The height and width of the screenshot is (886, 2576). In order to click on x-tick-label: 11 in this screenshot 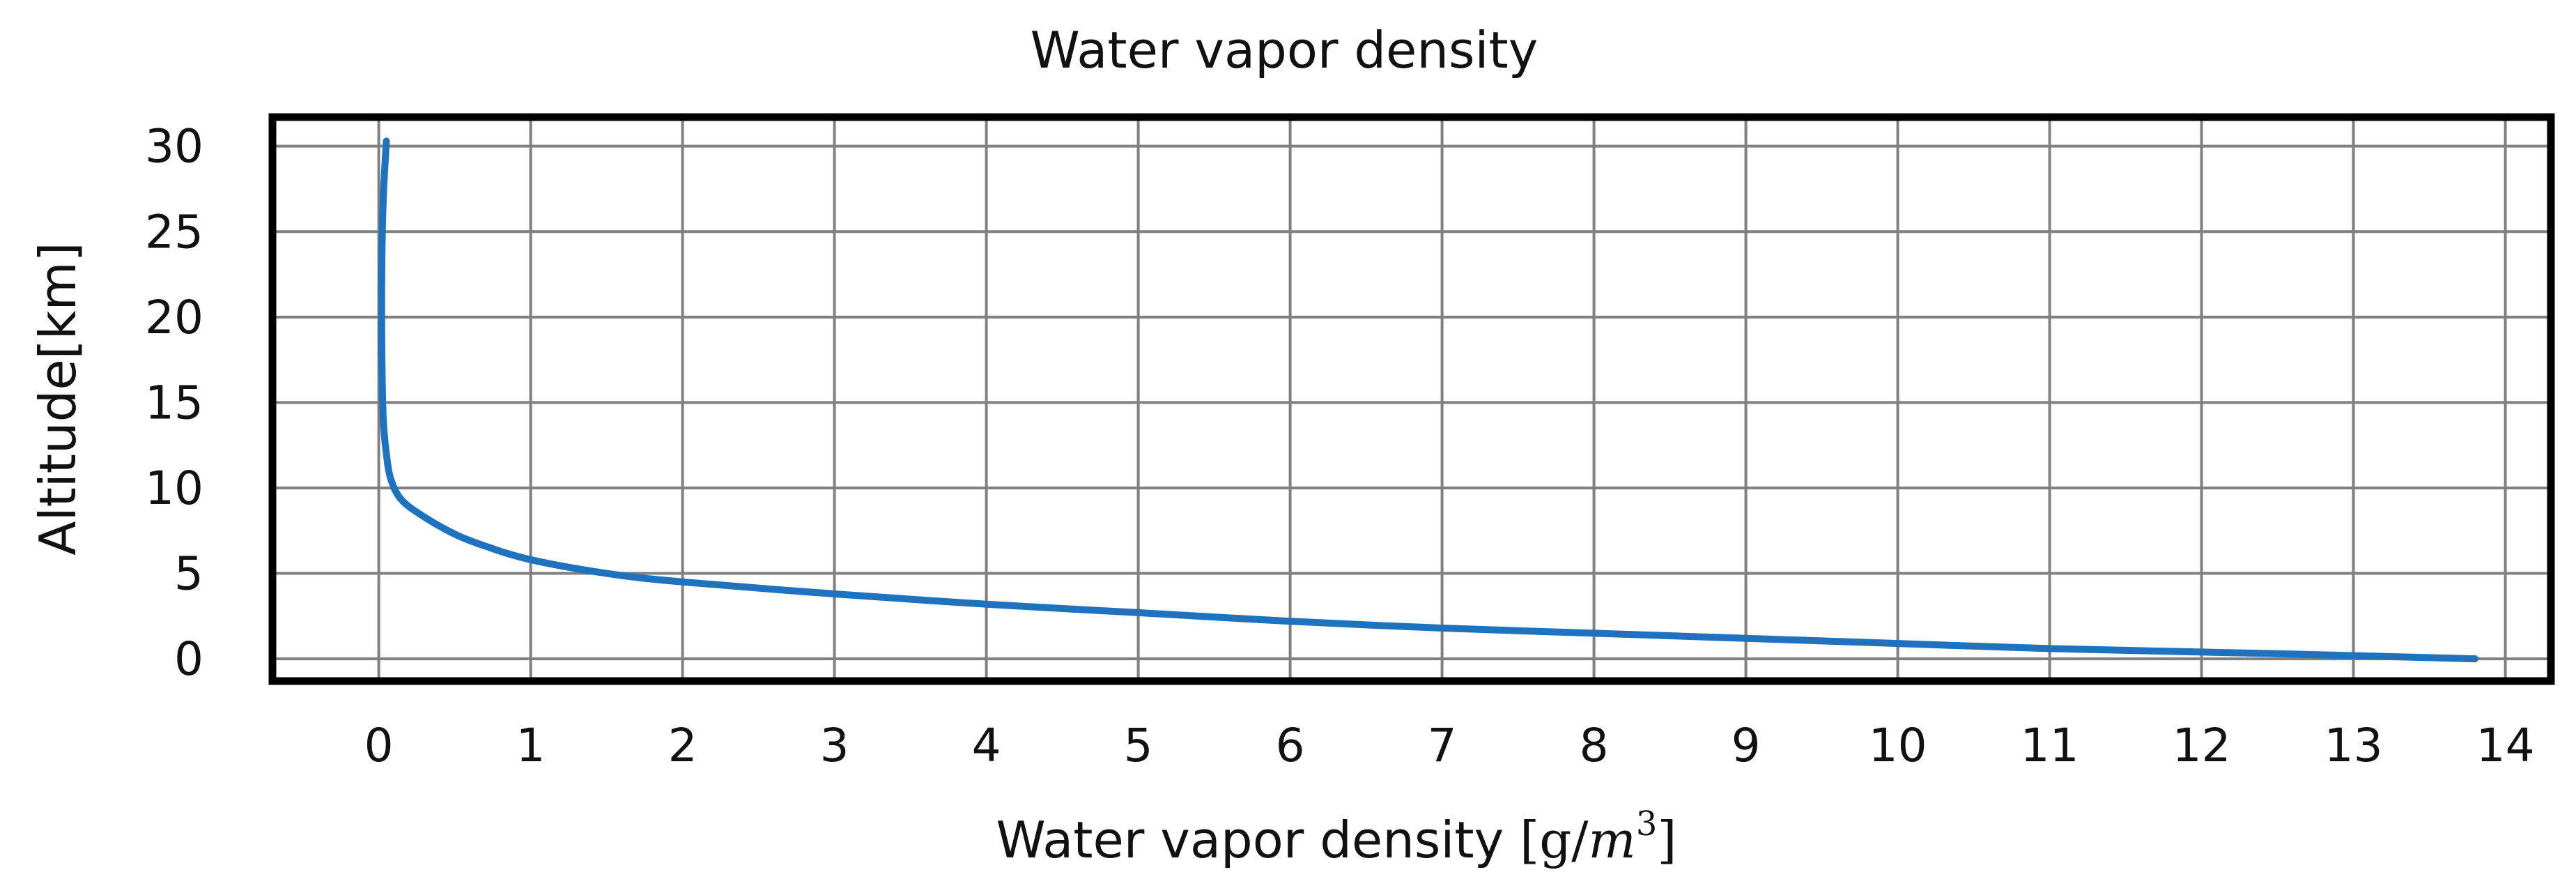, I will do `click(2050, 746)`.